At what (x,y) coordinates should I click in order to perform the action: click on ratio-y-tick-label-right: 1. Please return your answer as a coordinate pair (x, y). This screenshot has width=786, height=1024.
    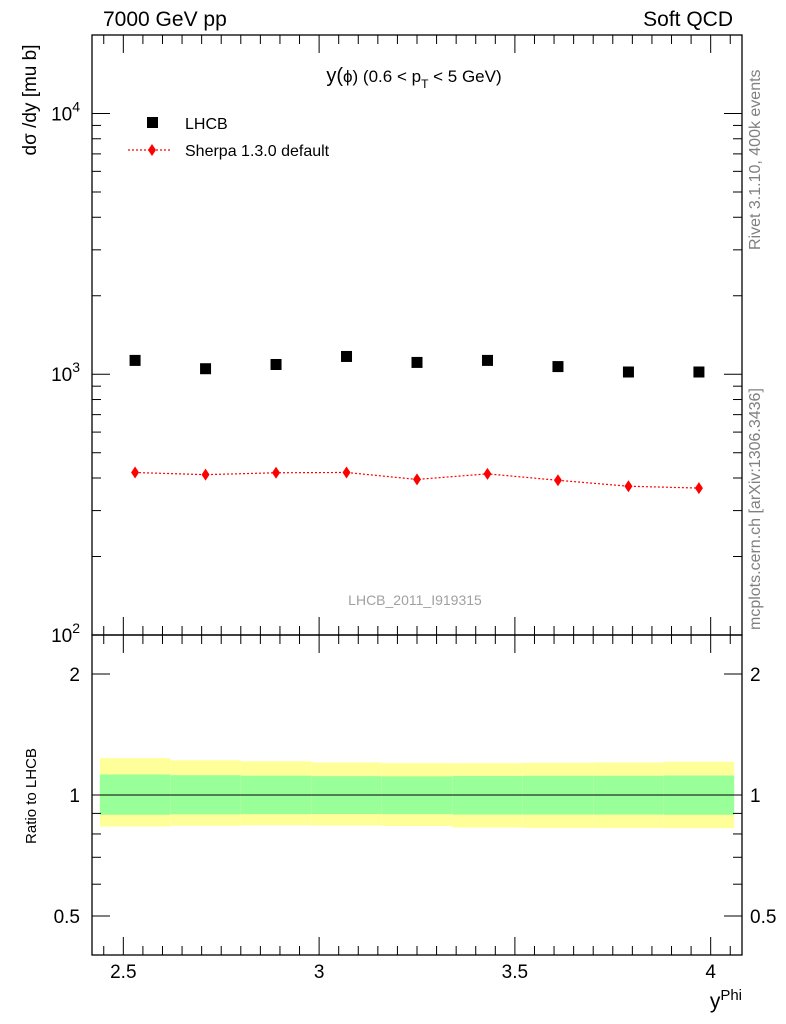
    Looking at the image, I should click on (755, 796).